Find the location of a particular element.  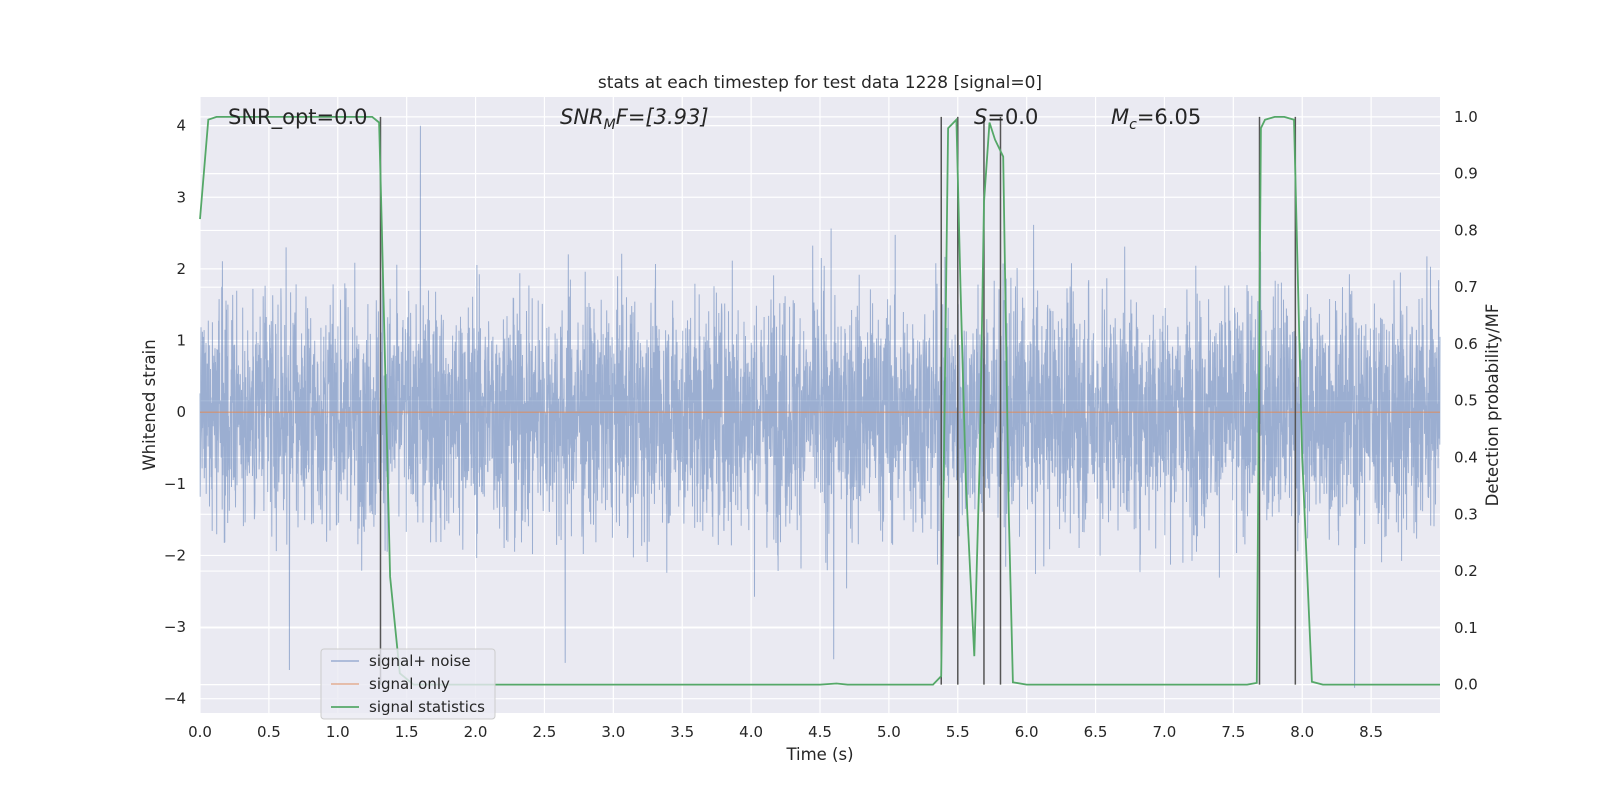

x-tick-label: 3.0 is located at coordinates (613, 732).